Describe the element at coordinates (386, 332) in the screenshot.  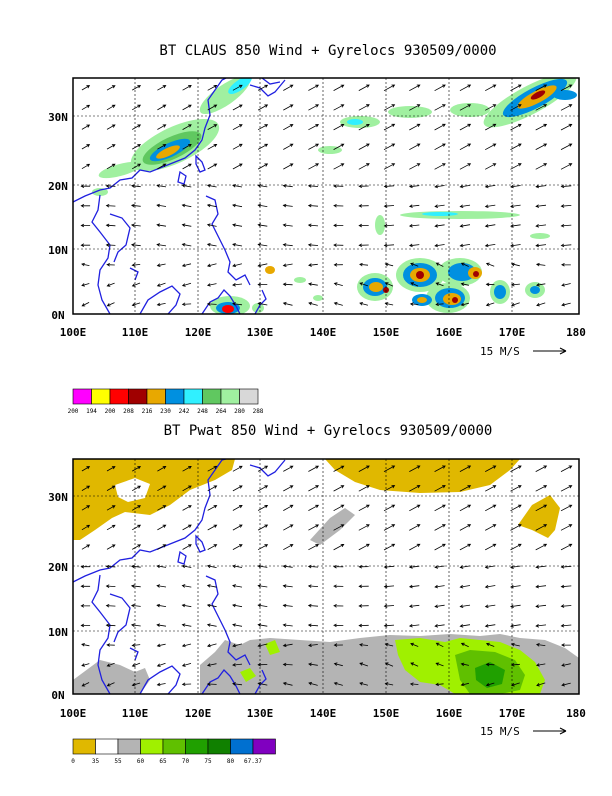
I see `lon-label: 150E` at that location.